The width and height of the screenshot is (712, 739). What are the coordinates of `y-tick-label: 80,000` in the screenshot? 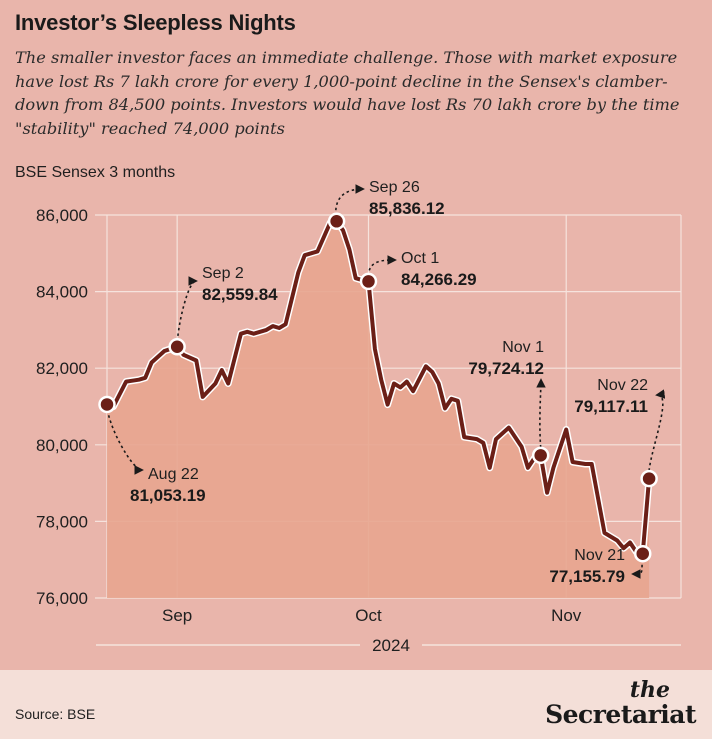 It's located at (62, 445).